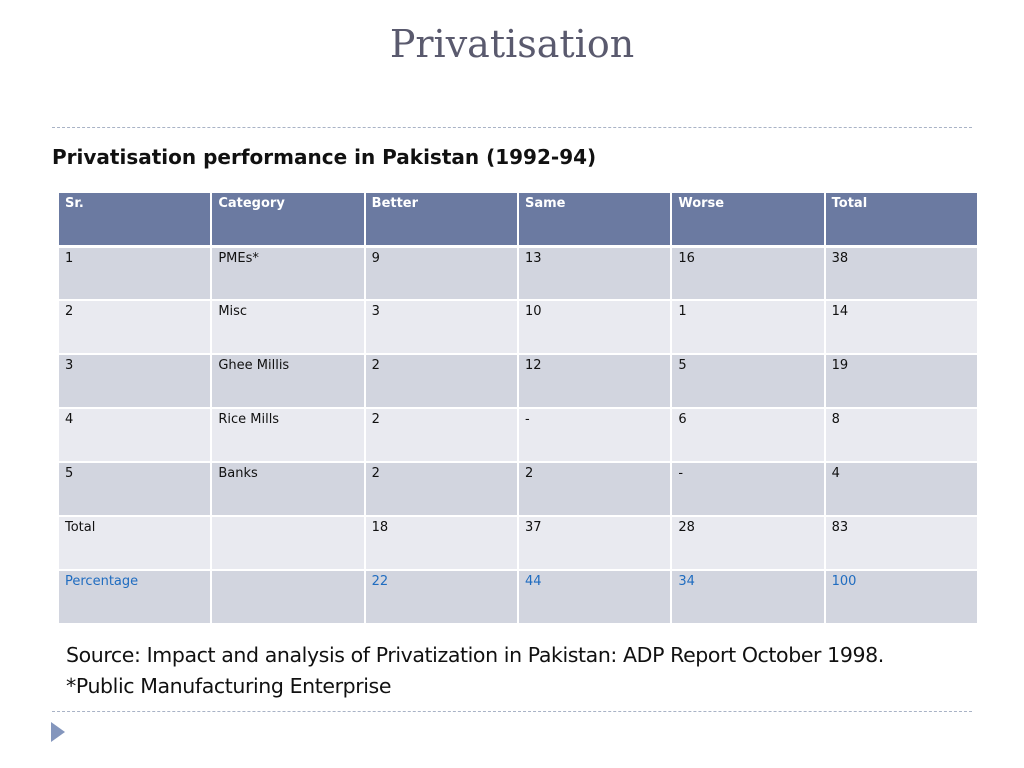 The width and height of the screenshot is (1024, 768). I want to click on cell-sr: 3, so click(134, 381).